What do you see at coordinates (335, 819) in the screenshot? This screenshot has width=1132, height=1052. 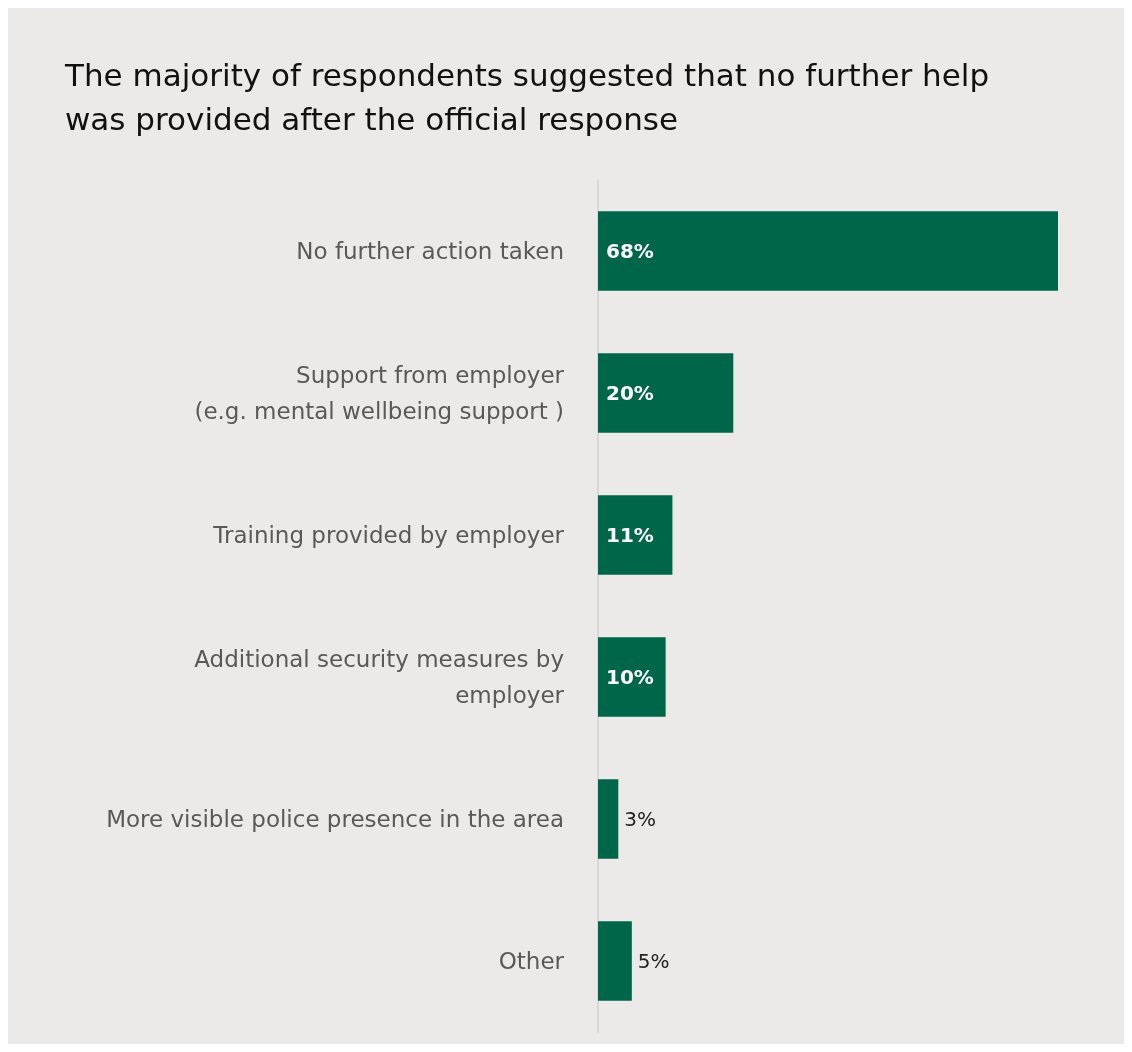 I see `y-tick-label: More visible police presence in the area` at bounding box center [335, 819].